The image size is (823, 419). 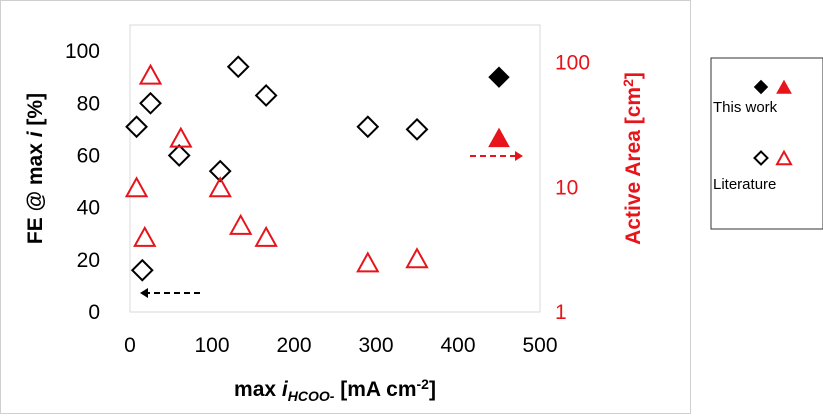 What do you see at coordinates (496, 156) in the screenshot?
I see `right-axis-arrow` at bounding box center [496, 156].